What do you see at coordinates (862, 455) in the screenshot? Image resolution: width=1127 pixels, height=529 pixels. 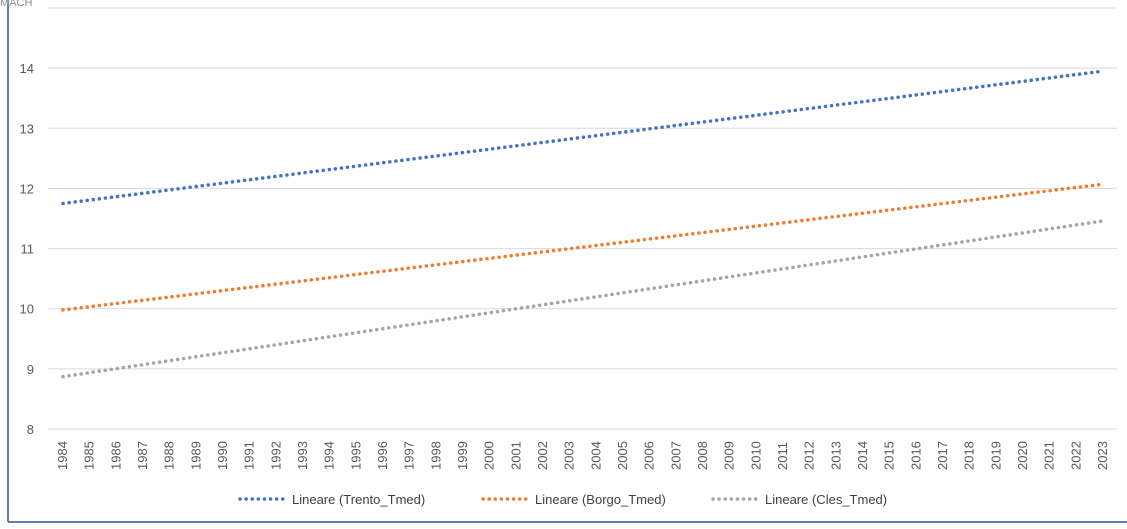 I see `x-tick-label: 2014` at bounding box center [862, 455].